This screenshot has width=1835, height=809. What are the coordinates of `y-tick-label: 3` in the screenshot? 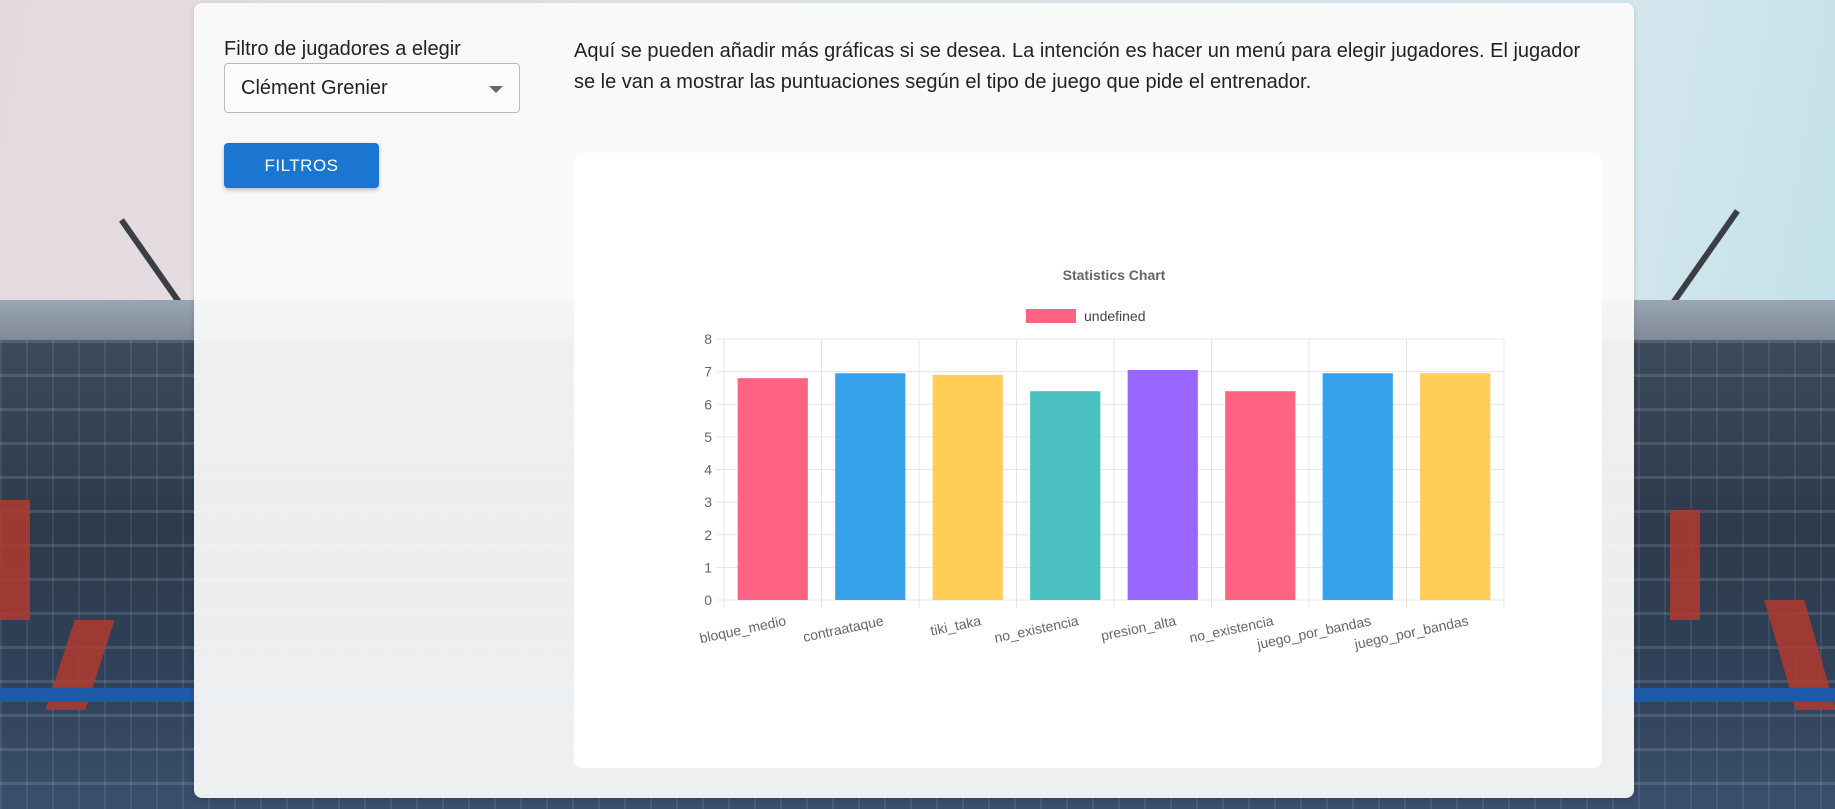 It's located at (708, 502).